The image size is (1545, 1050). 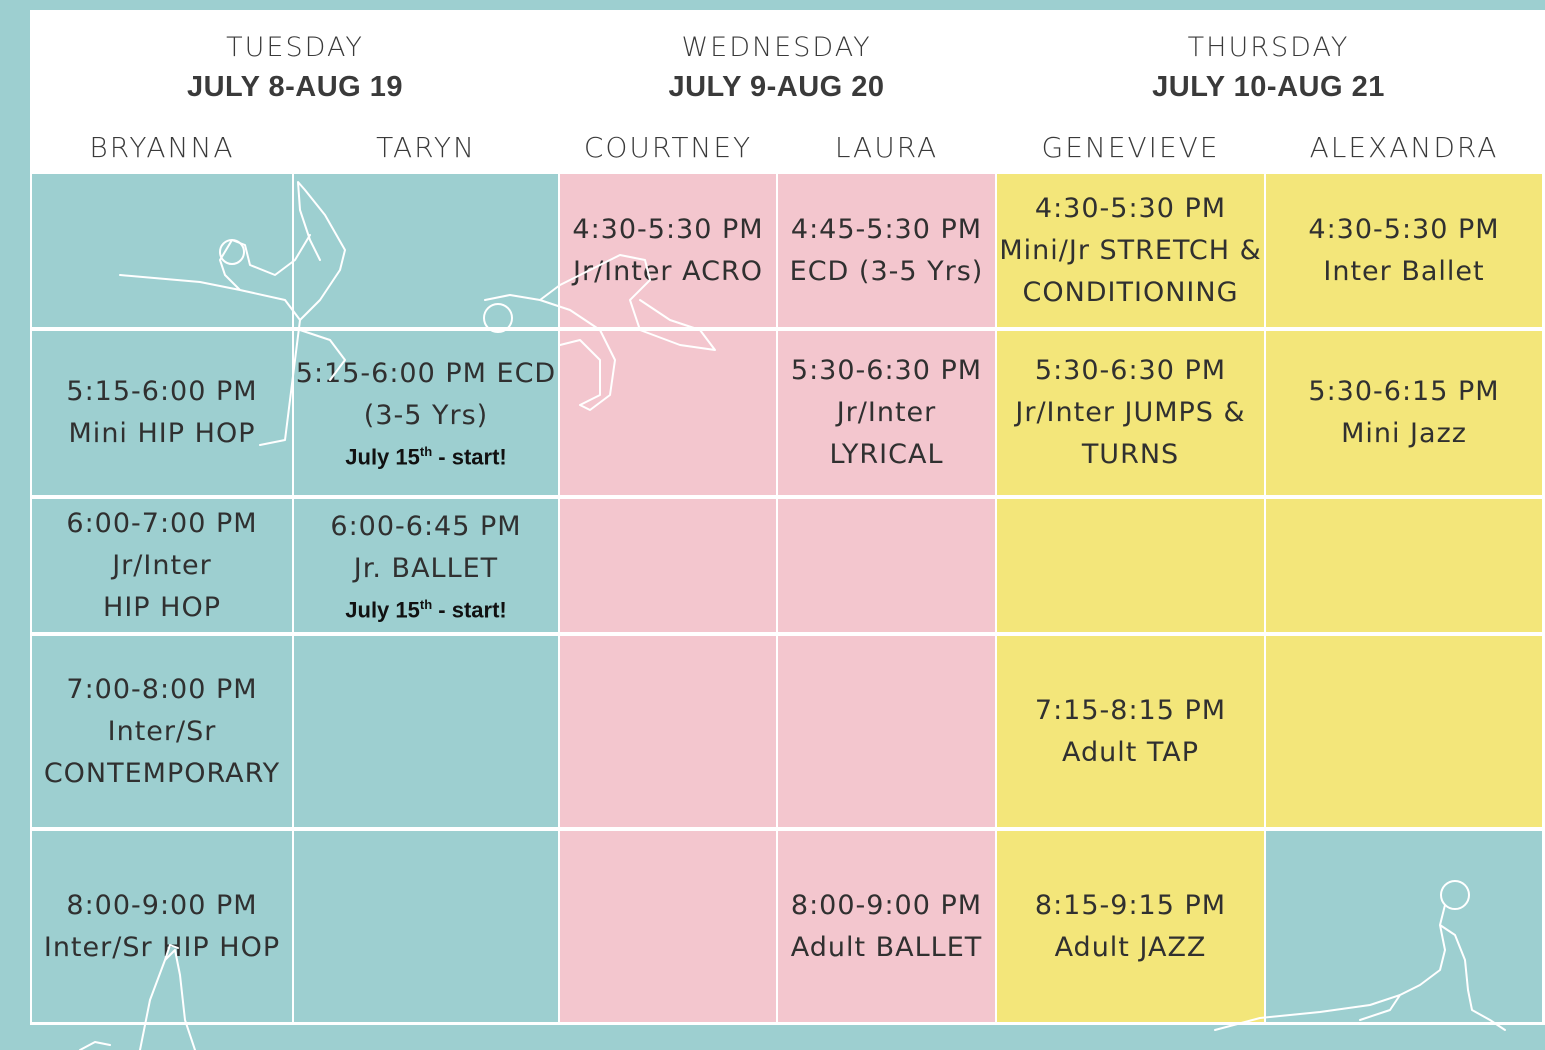 I want to click on class-title: Adult BALLET, so click(x=886, y=947).